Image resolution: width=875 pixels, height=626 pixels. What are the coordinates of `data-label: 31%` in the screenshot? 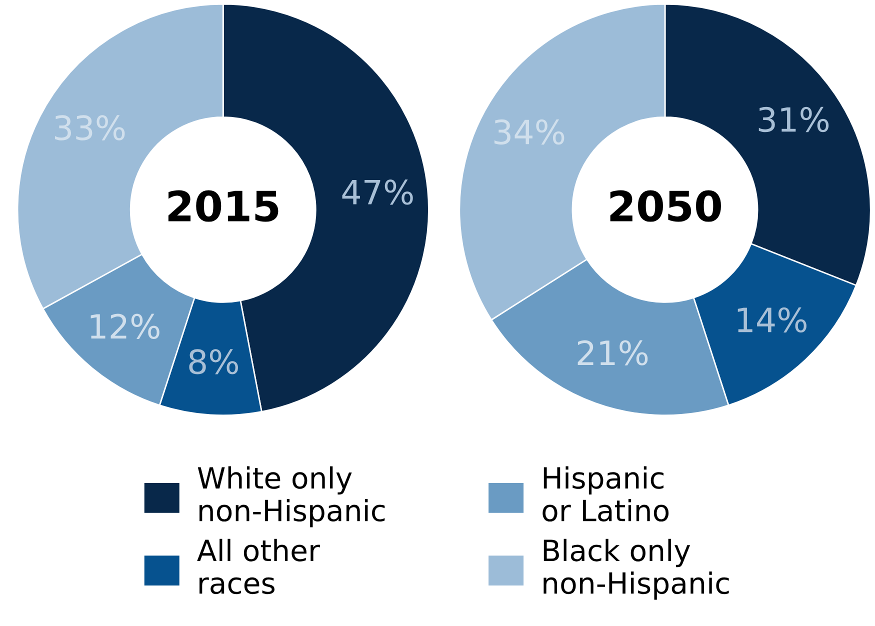 It's located at (793, 119).